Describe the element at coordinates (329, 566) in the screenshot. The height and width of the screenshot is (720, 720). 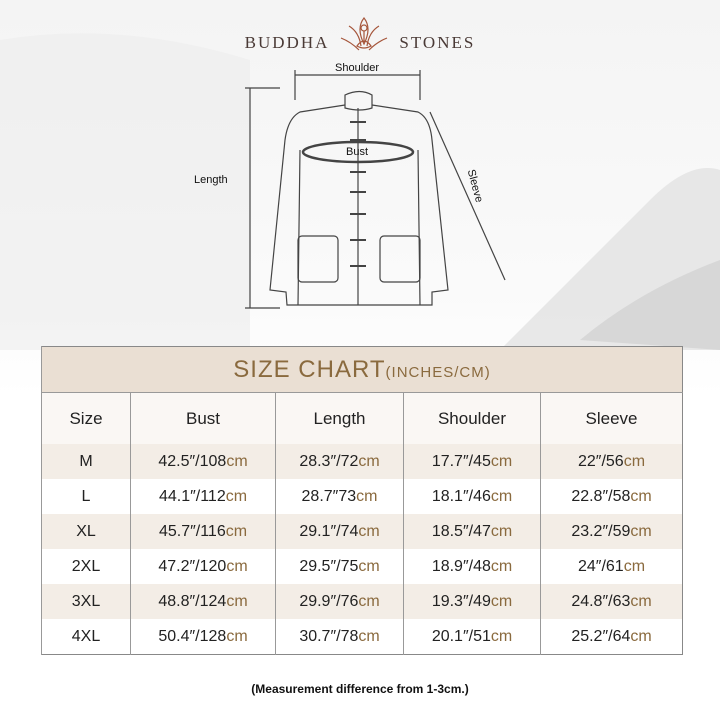
I see `measure-value: 29.5″/75` at that location.